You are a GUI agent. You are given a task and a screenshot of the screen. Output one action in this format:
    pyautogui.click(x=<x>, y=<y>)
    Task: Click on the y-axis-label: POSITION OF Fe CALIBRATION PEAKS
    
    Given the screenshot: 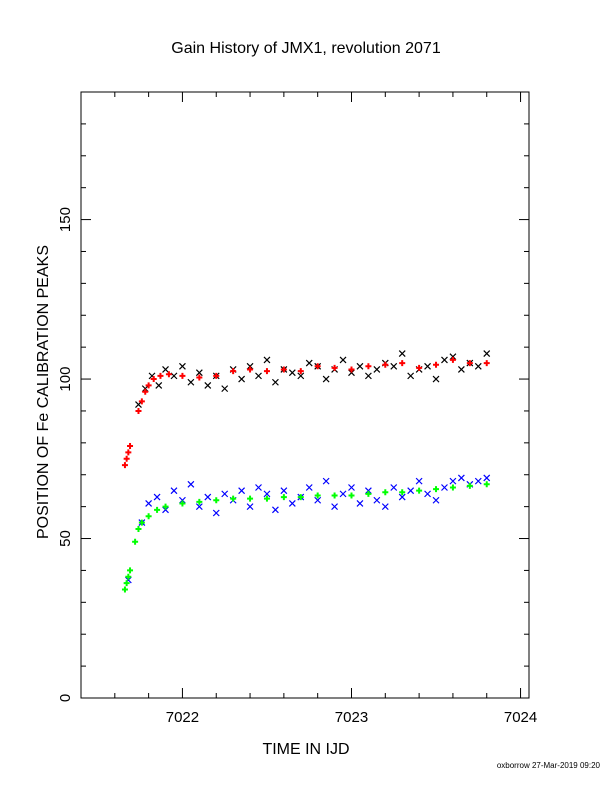 What is the action you would take?
    pyautogui.click(x=43, y=392)
    